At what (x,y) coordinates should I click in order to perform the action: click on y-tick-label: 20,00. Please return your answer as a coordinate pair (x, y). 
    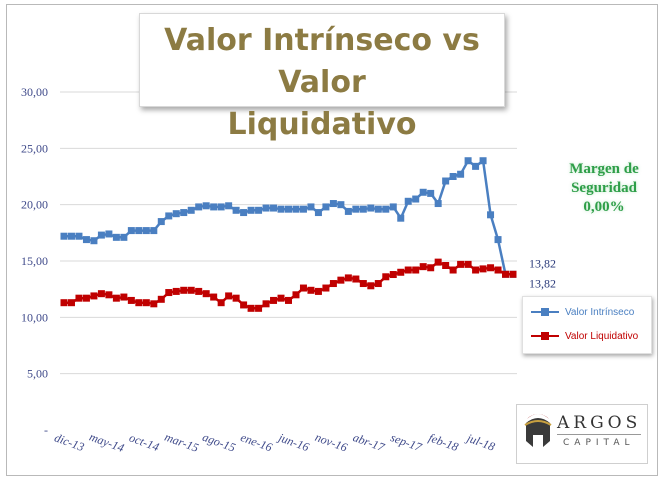
    Looking at the image, I should click on (34, 205).